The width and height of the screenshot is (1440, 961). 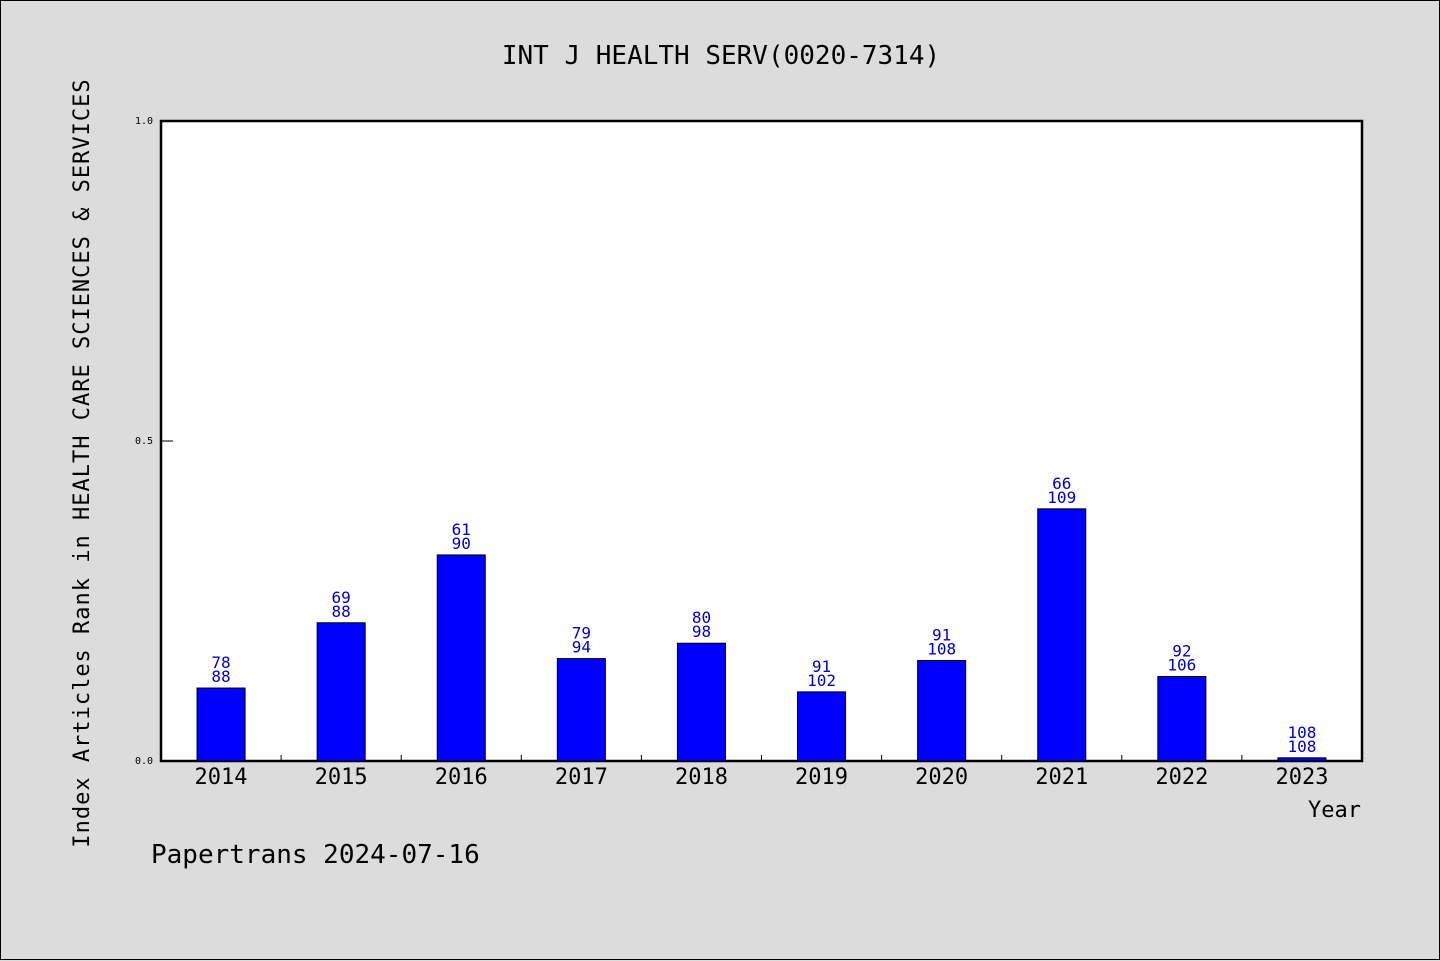 What do you see at coordinates (581, 710) in the screenshot?
I see `bar-2017` at bounding box center [581, 710].